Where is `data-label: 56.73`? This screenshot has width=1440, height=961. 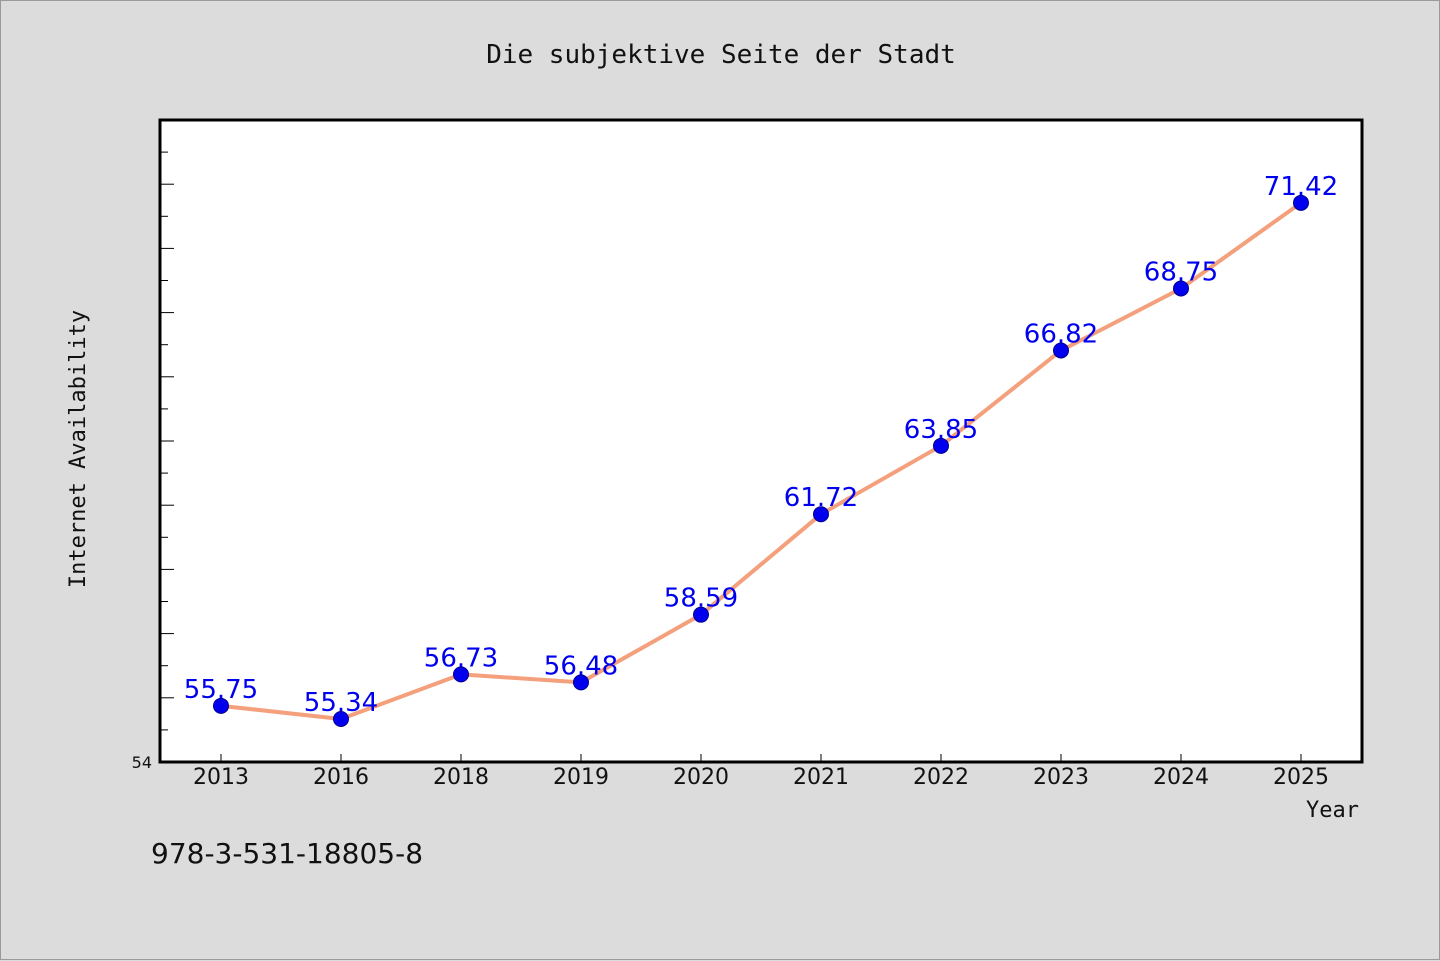 data-label: 56.73 is located at coordinates (461, 658).